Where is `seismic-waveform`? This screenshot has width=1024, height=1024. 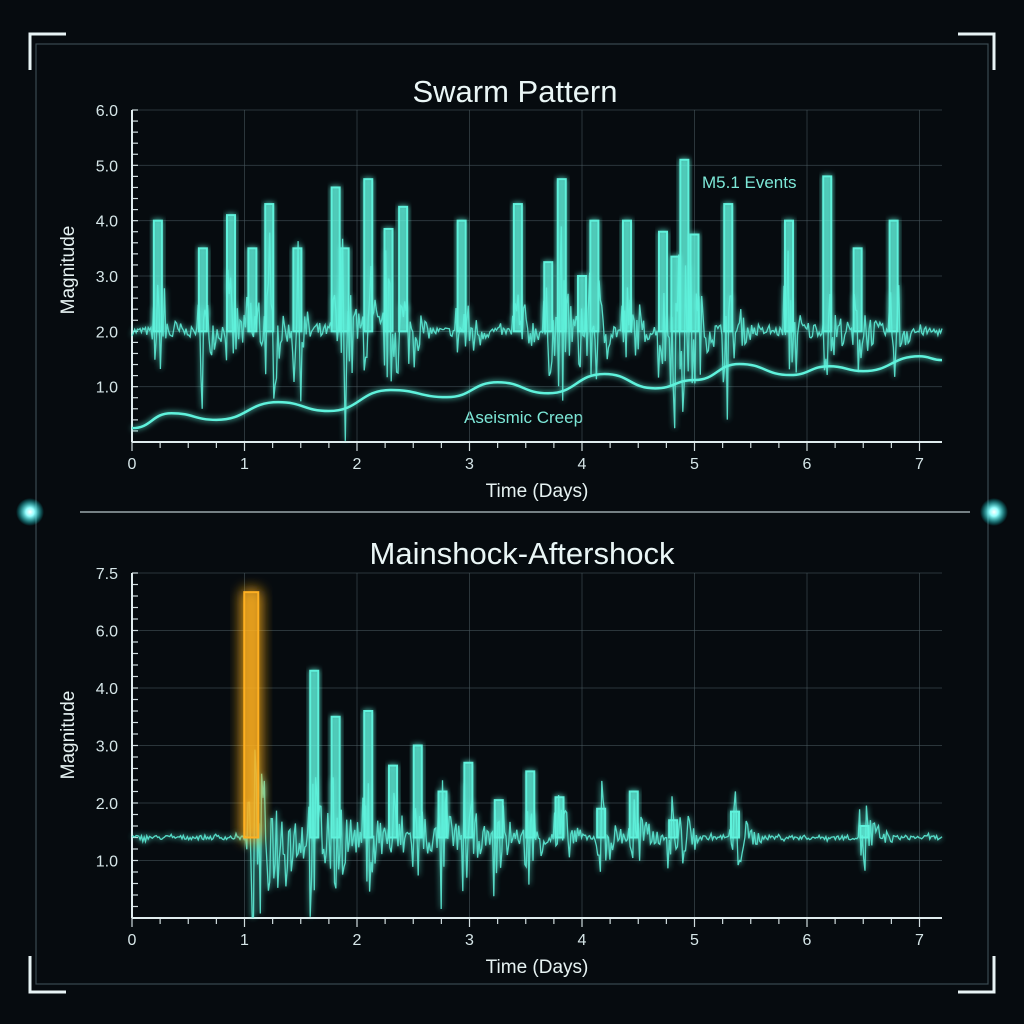
seismic-waveform is located at coordinates (537, 833).